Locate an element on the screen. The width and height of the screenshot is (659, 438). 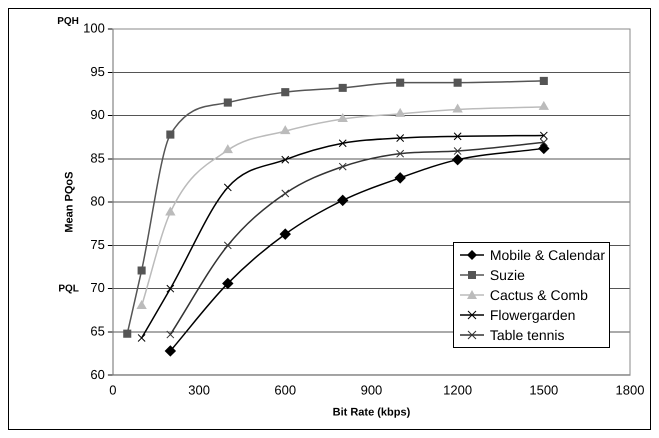
legend-label: Flowergarden is located at coordinates (533, 316).